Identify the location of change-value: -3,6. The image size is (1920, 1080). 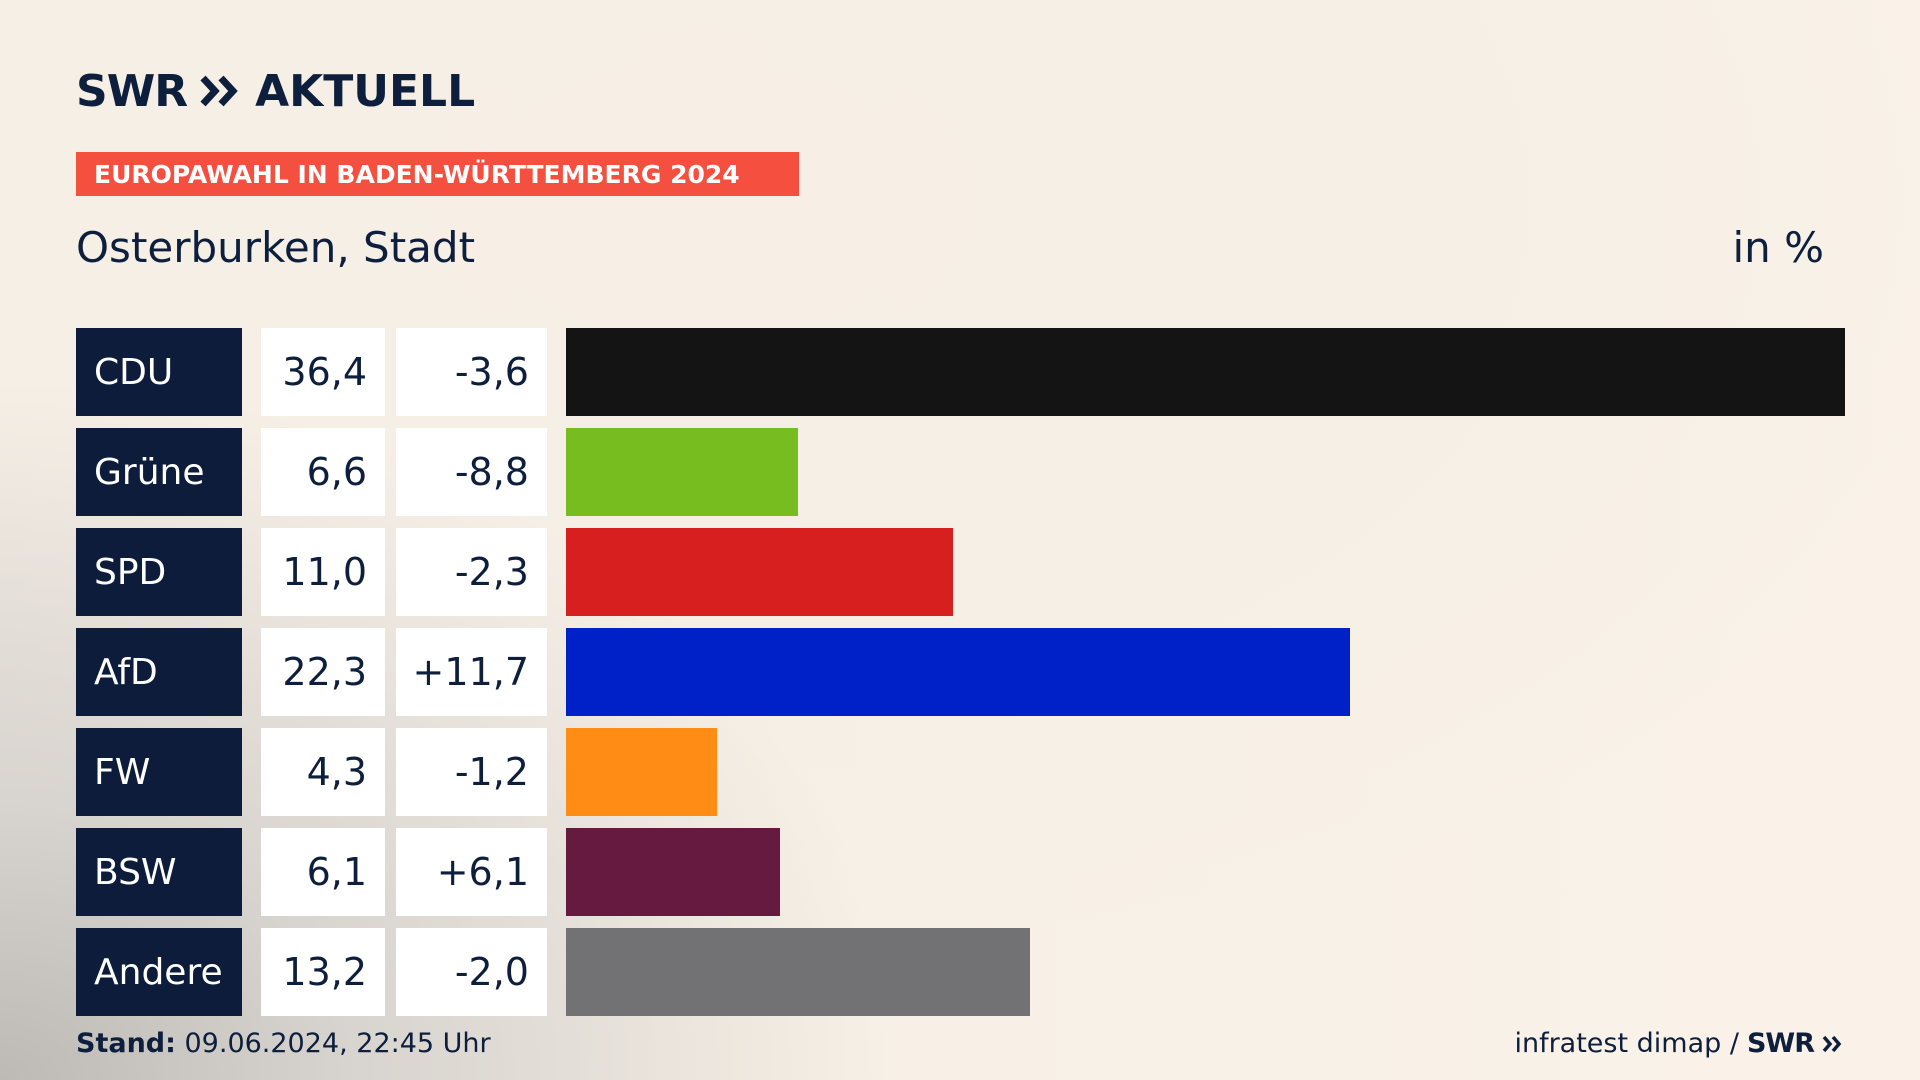
(471, 372).